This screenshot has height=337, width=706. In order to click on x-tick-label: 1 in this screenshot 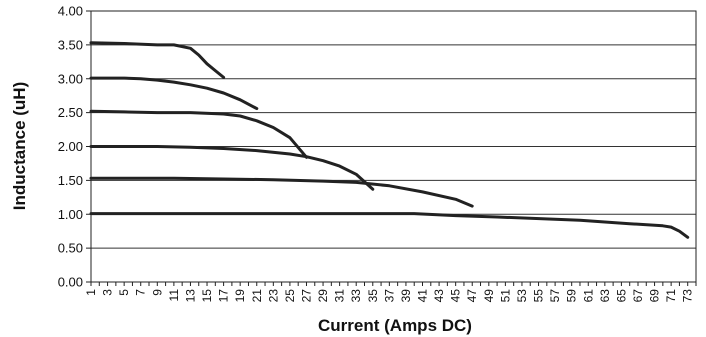, I will do `click(91, 292)`.